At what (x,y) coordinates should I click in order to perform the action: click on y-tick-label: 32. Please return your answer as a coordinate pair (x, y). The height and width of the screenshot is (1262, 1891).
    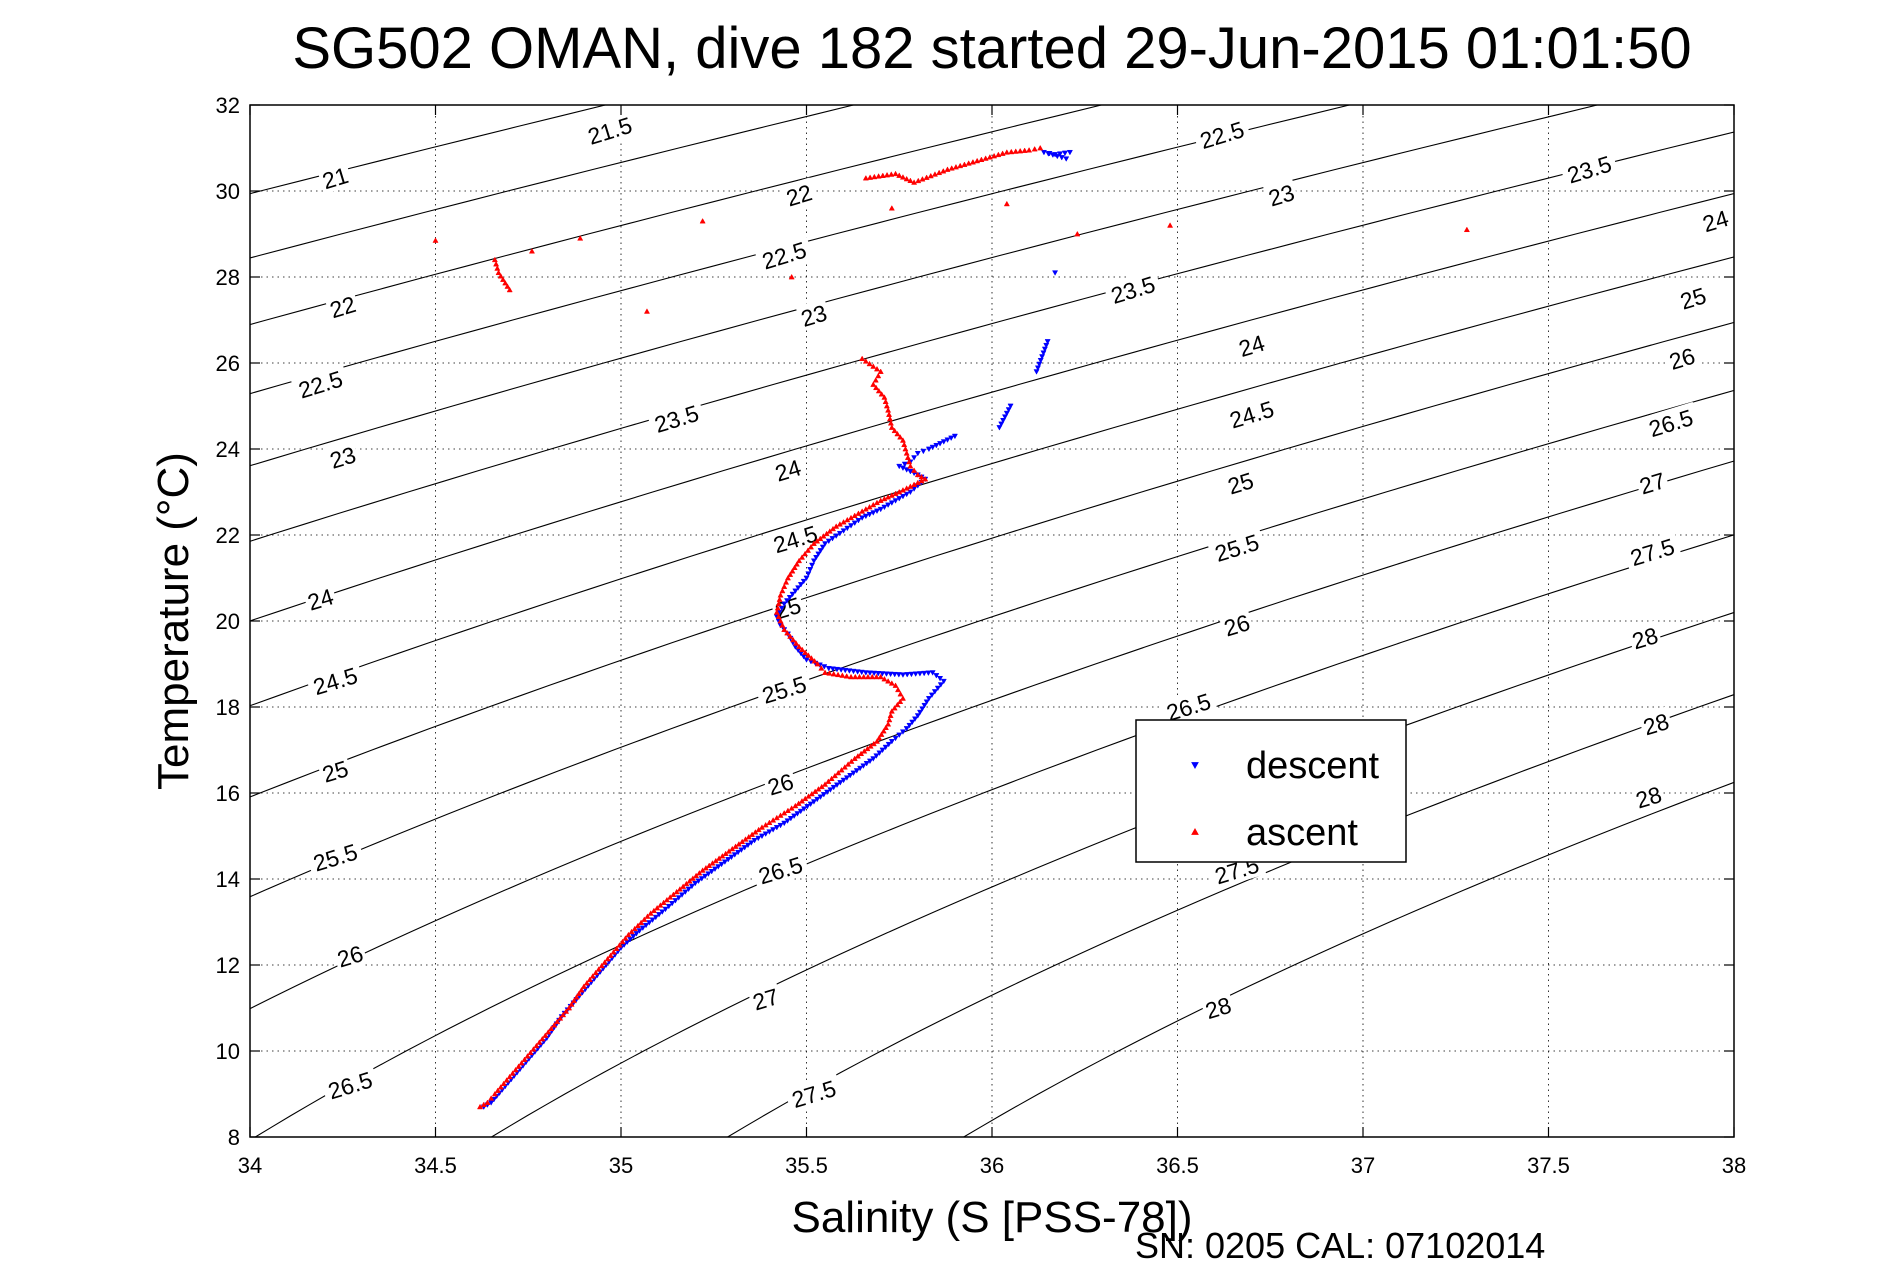
    Looking at the image, I should click on (228, 105).